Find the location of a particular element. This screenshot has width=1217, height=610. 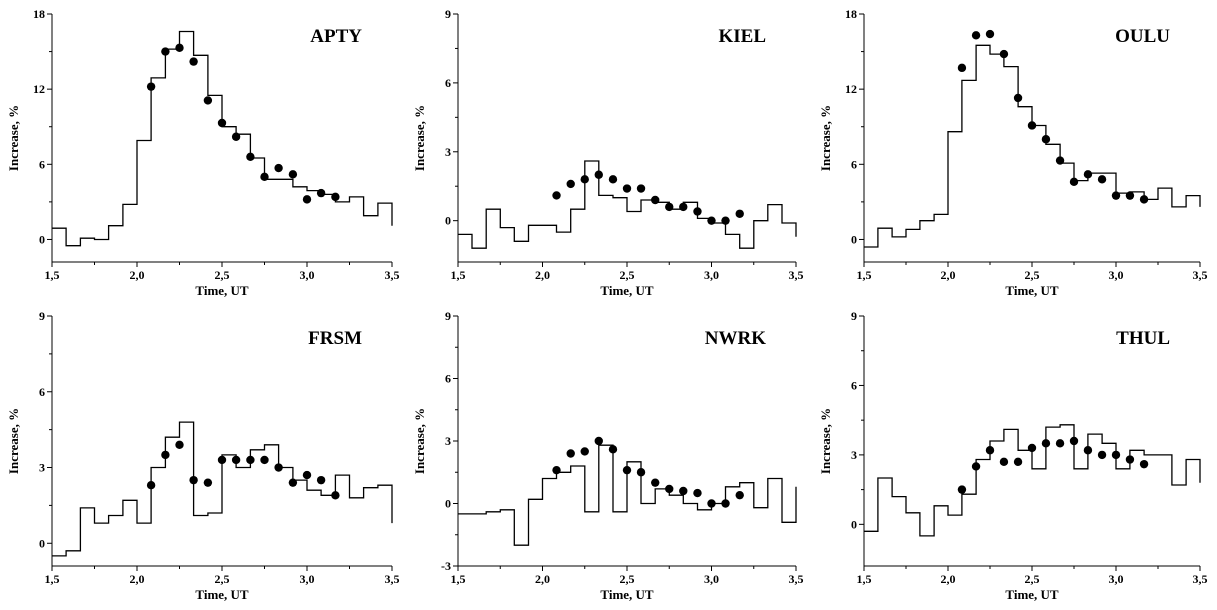

station-label: APTY is located at coordinates (336, 36).